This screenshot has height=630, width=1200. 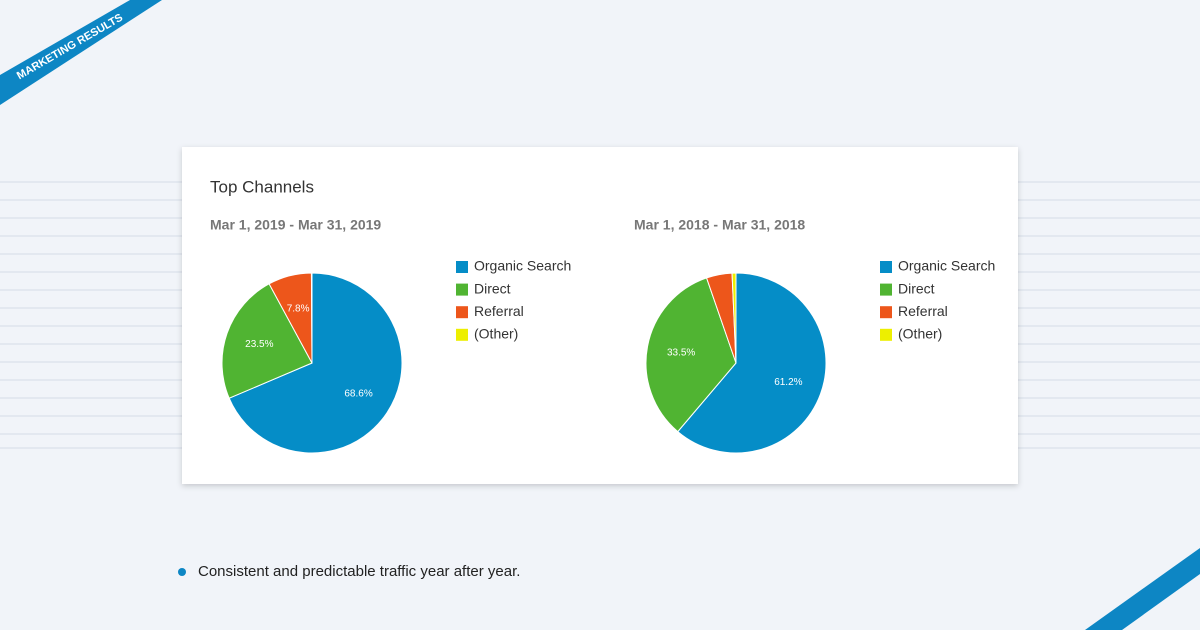 What do you see at coordinates (70, 47) in the screenshot?
I see `ribbon-text: MARKETING RESULTS` at bounding box center [70, 47].